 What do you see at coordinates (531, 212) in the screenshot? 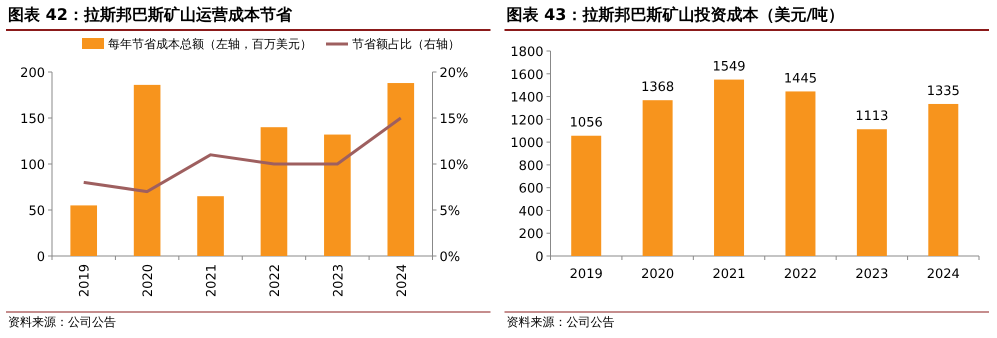
I see `y-tick-label: 400` at bounding box center [531, 212].